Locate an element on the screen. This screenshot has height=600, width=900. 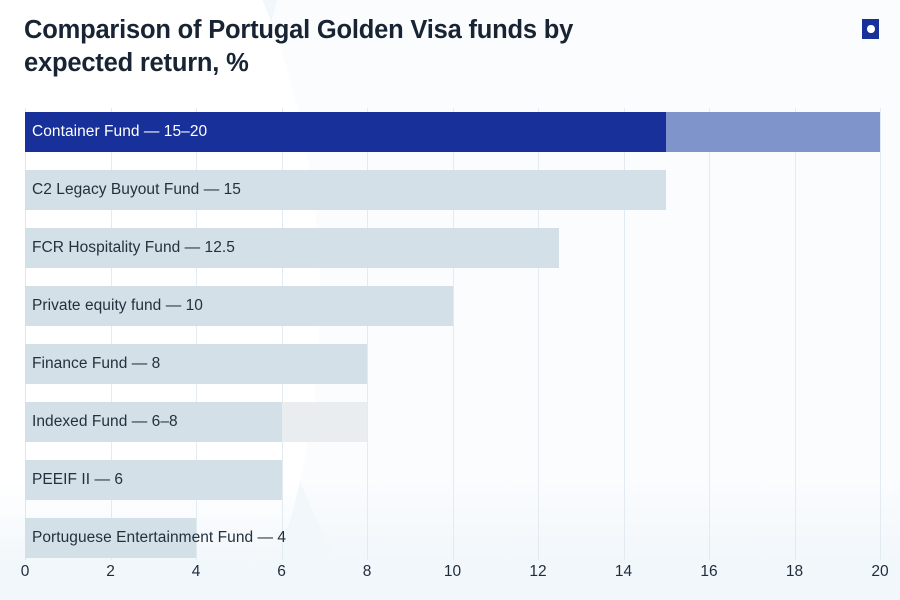
x-tick-label-6: 6 is located at coordinates (281, 571).